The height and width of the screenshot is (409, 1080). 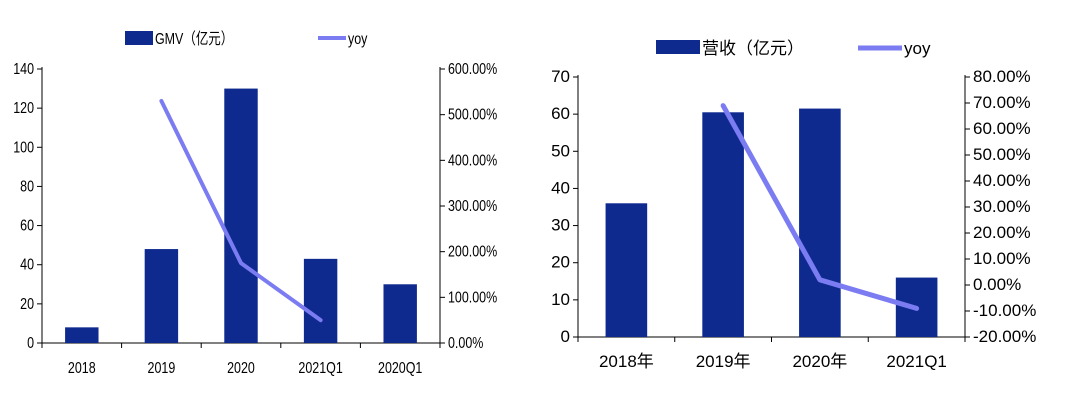 I want to click on x-tick-label: 2018, so click(x=82, y=369).